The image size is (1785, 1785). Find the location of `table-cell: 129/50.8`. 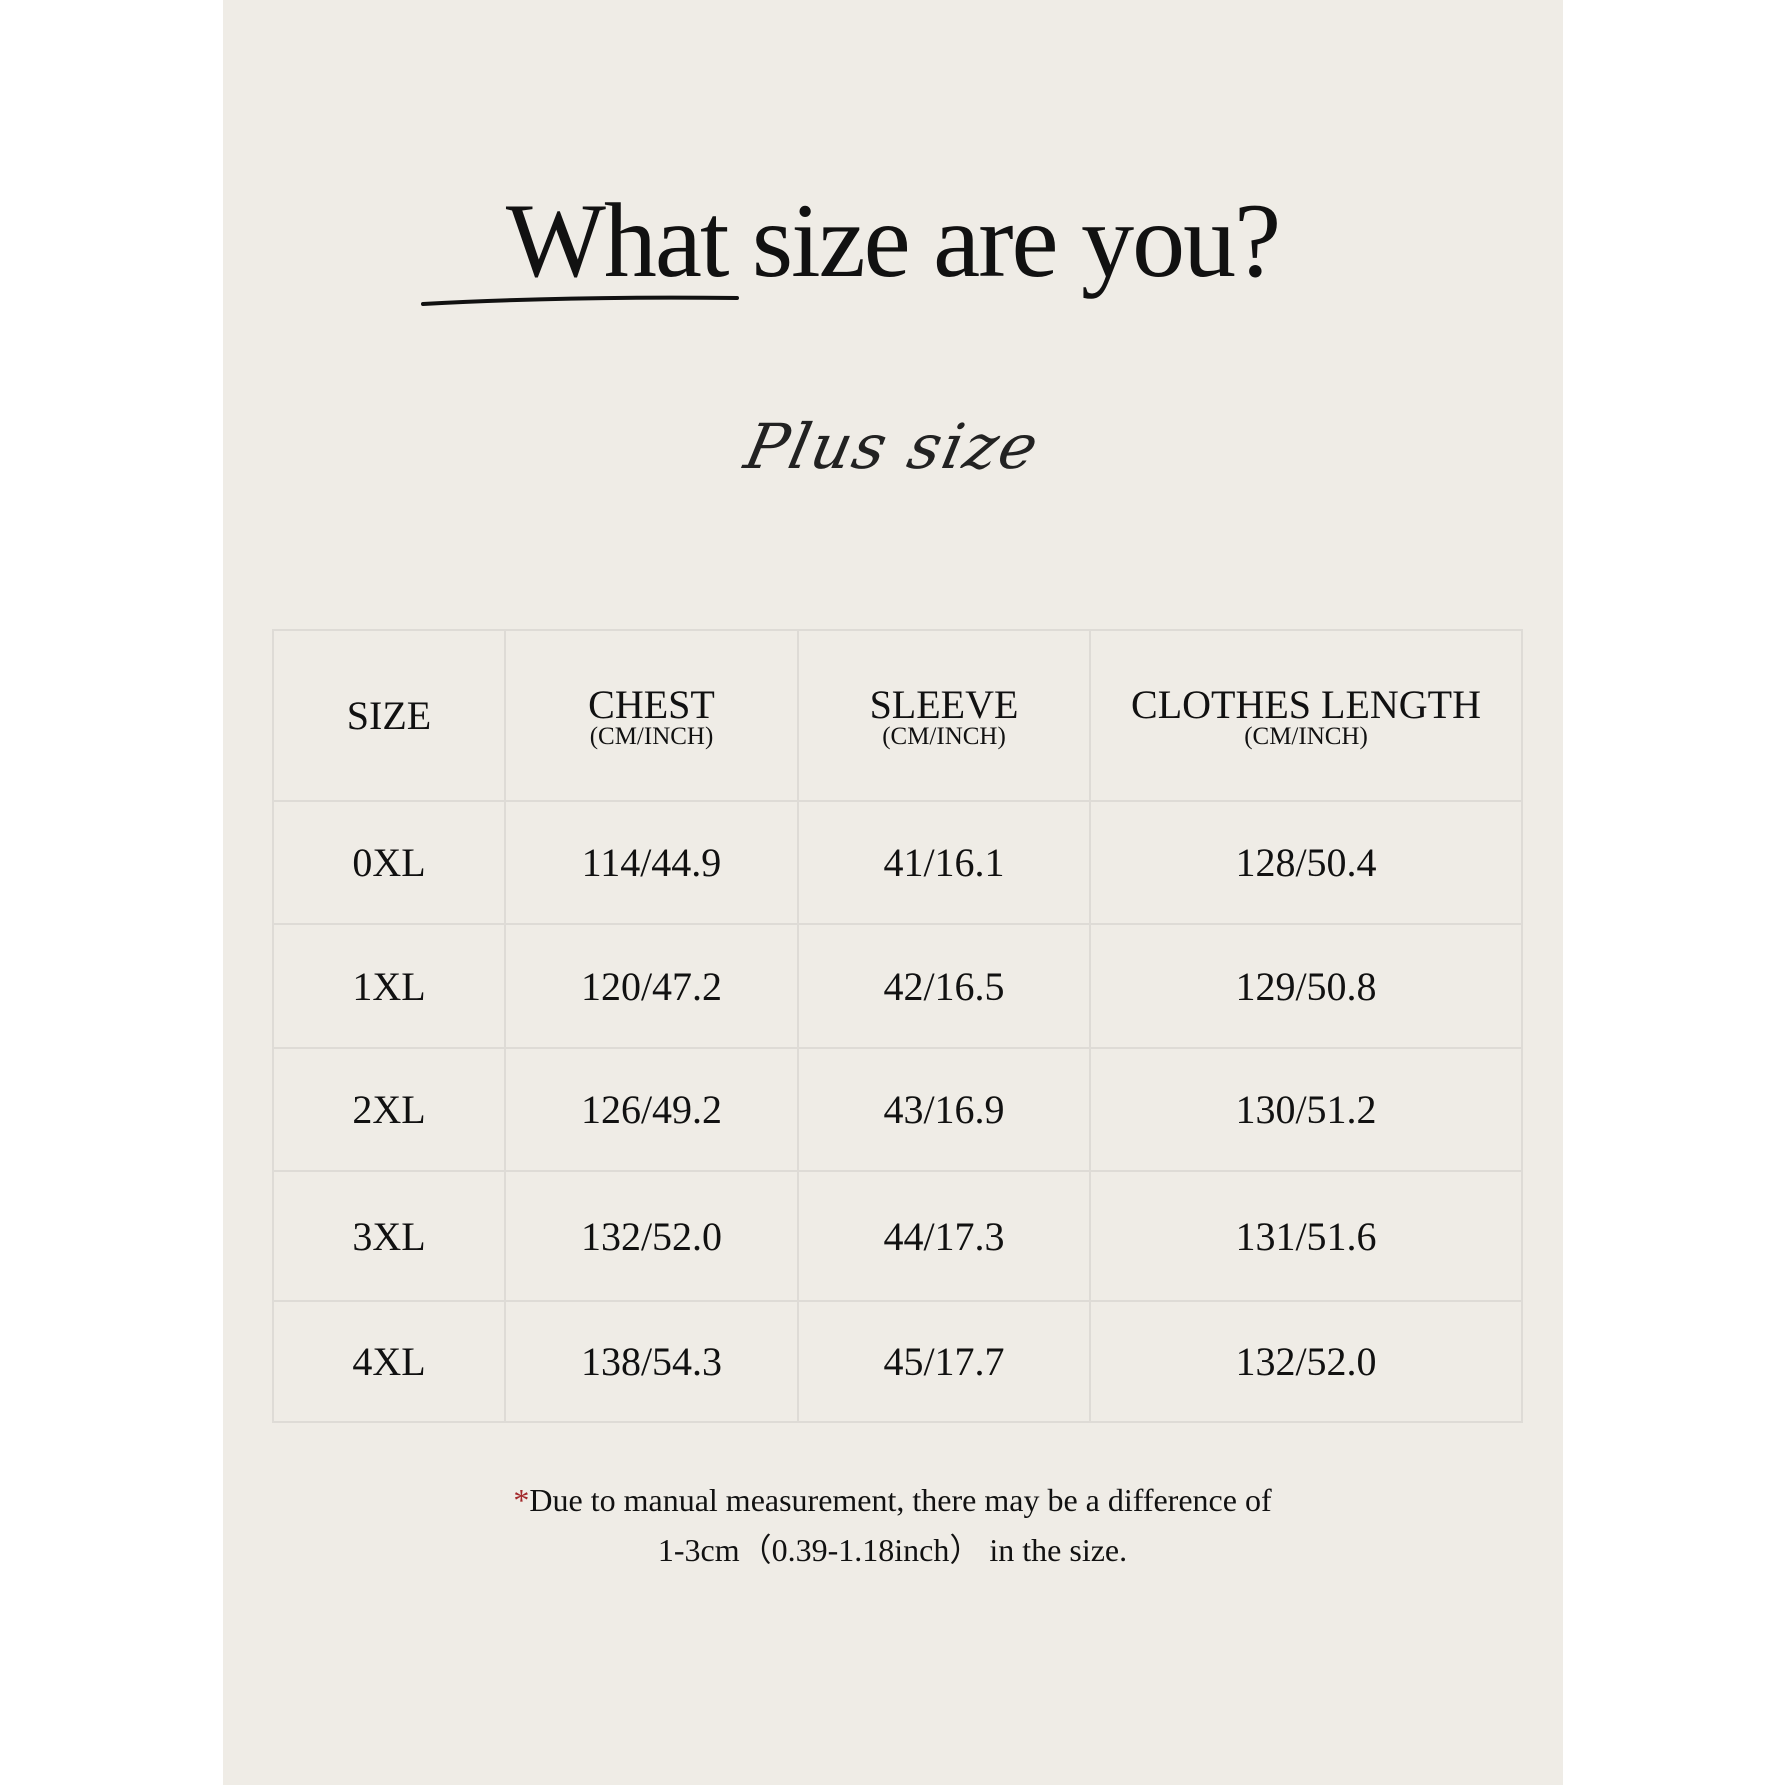

table-cell: 129/50.8 is located at coordinates (1306, 986).